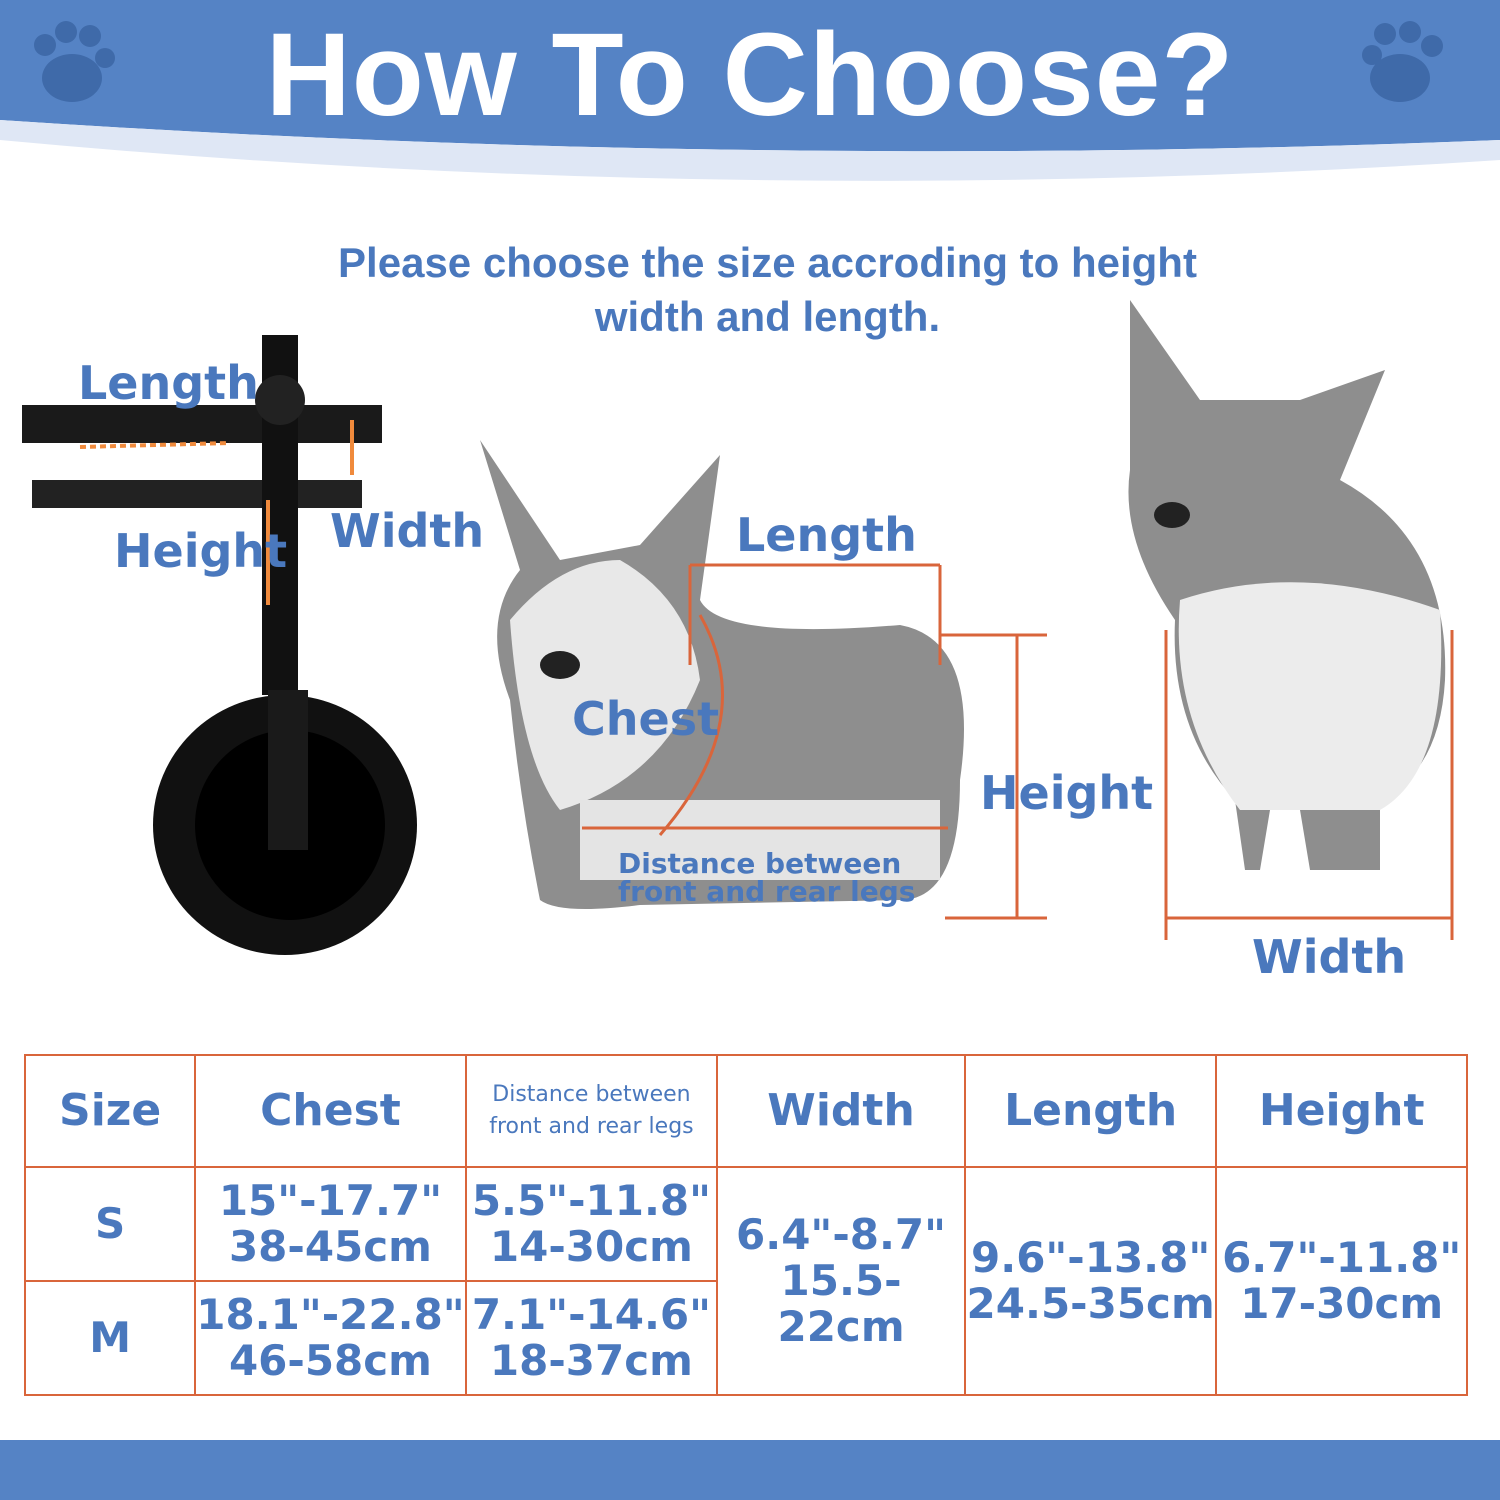 The height and width of the screenshot is (1500, 1500). I want to click on table-row: M 18.1"-22.8" 46-58cm 7.1"-14.6" 18-37cm, so click(745, 1338).